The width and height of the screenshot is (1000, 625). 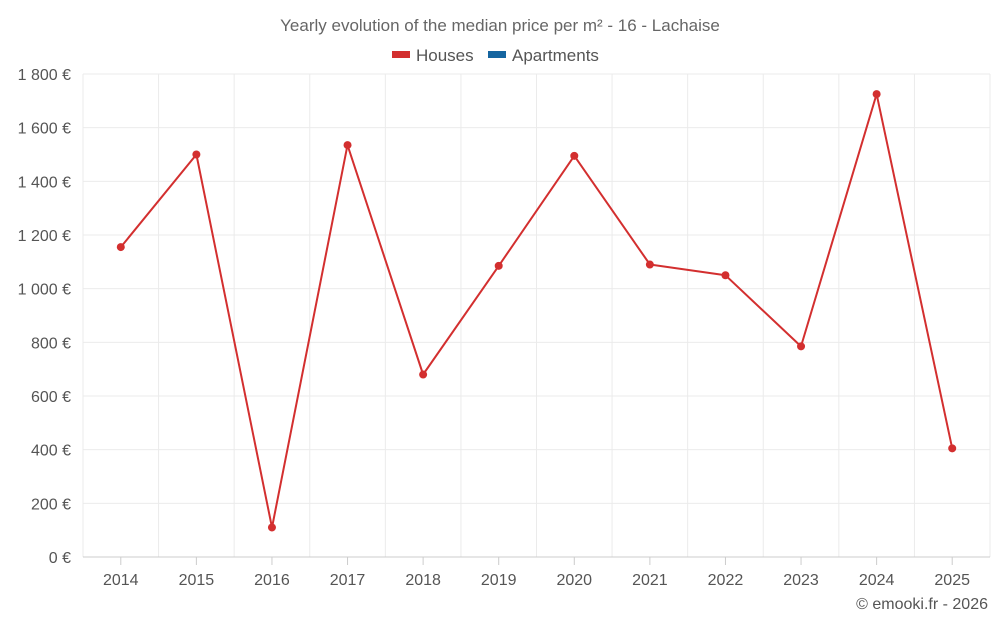 I want to click on x-tick-label: 2021, so click(x=650, y=580).